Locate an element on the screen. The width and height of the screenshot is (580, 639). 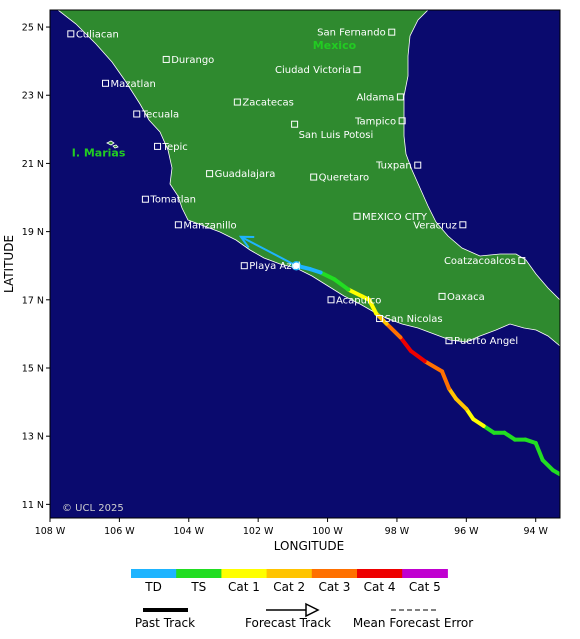
city-label: Puerto Angel is located at coordinates (486, 341).